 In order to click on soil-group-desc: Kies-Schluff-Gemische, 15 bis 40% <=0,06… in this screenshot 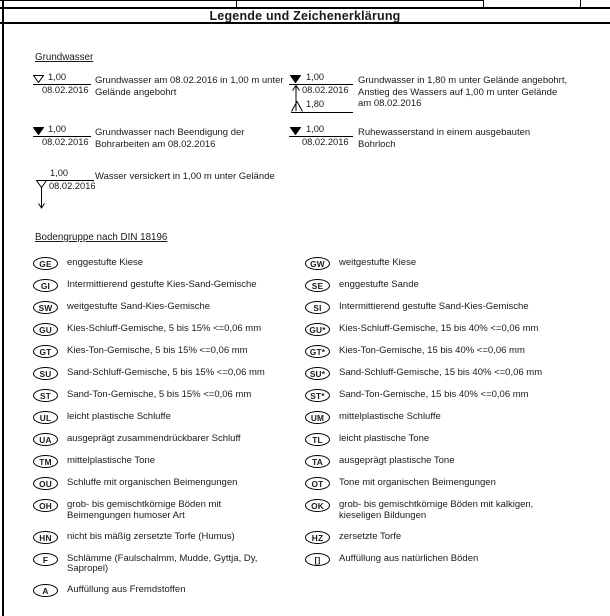, I will do `click(439, 328)`.